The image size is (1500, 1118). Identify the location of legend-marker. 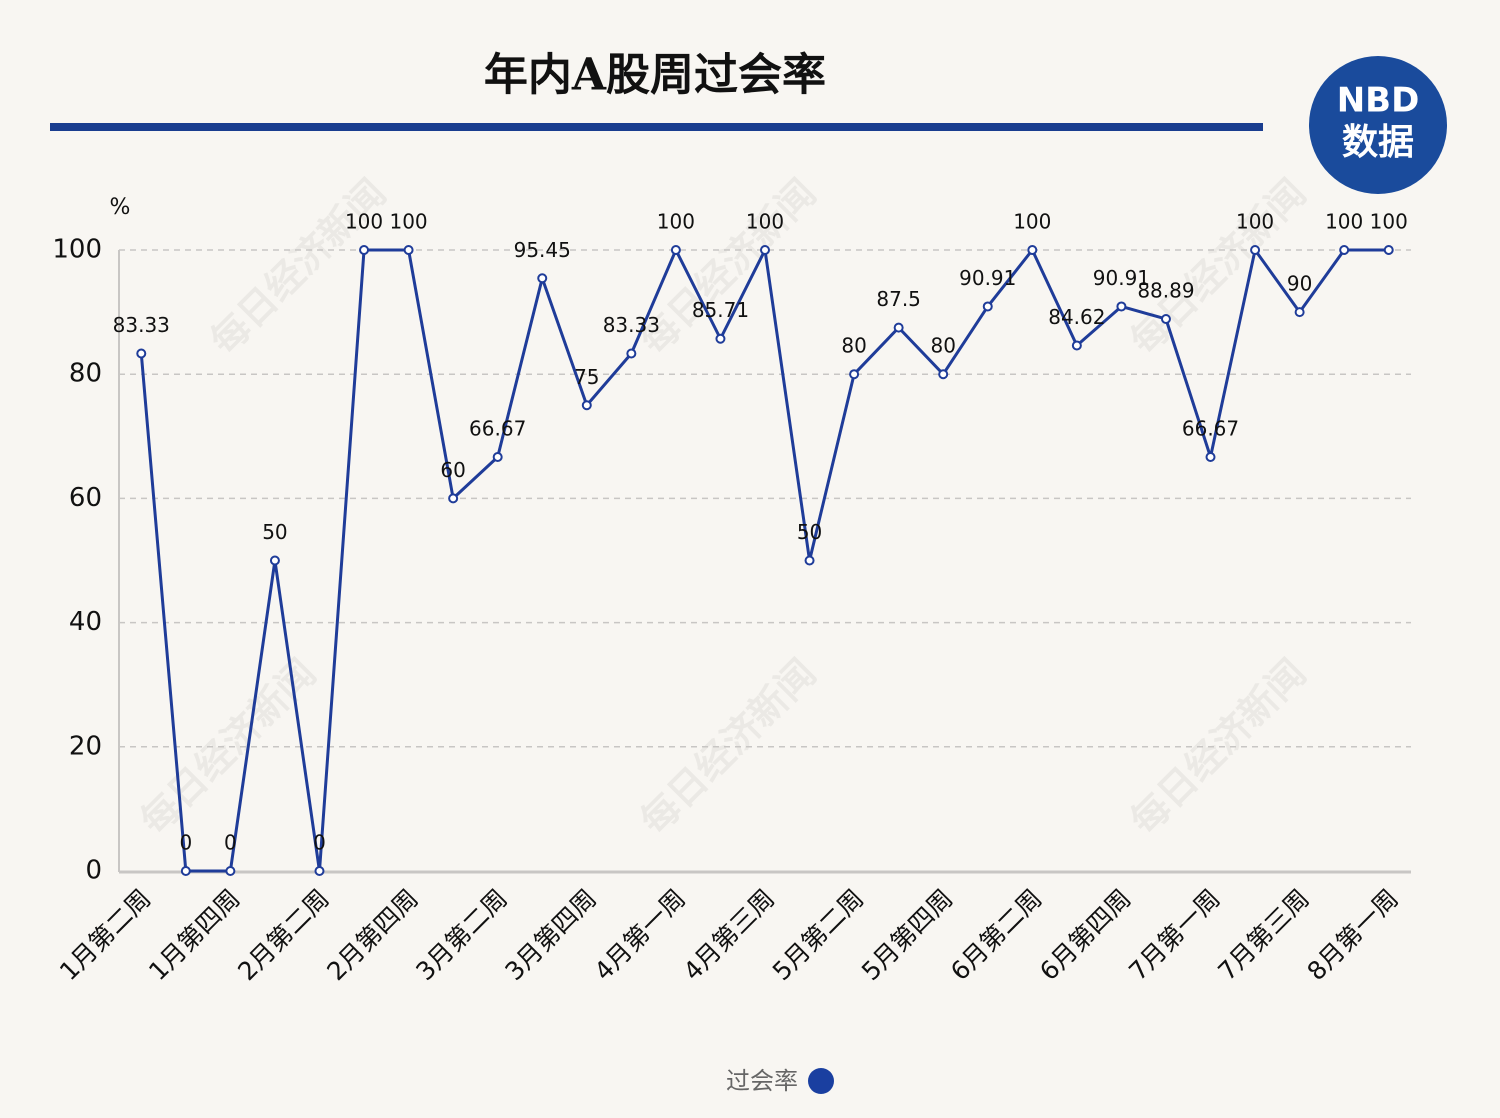
(821, 1081).